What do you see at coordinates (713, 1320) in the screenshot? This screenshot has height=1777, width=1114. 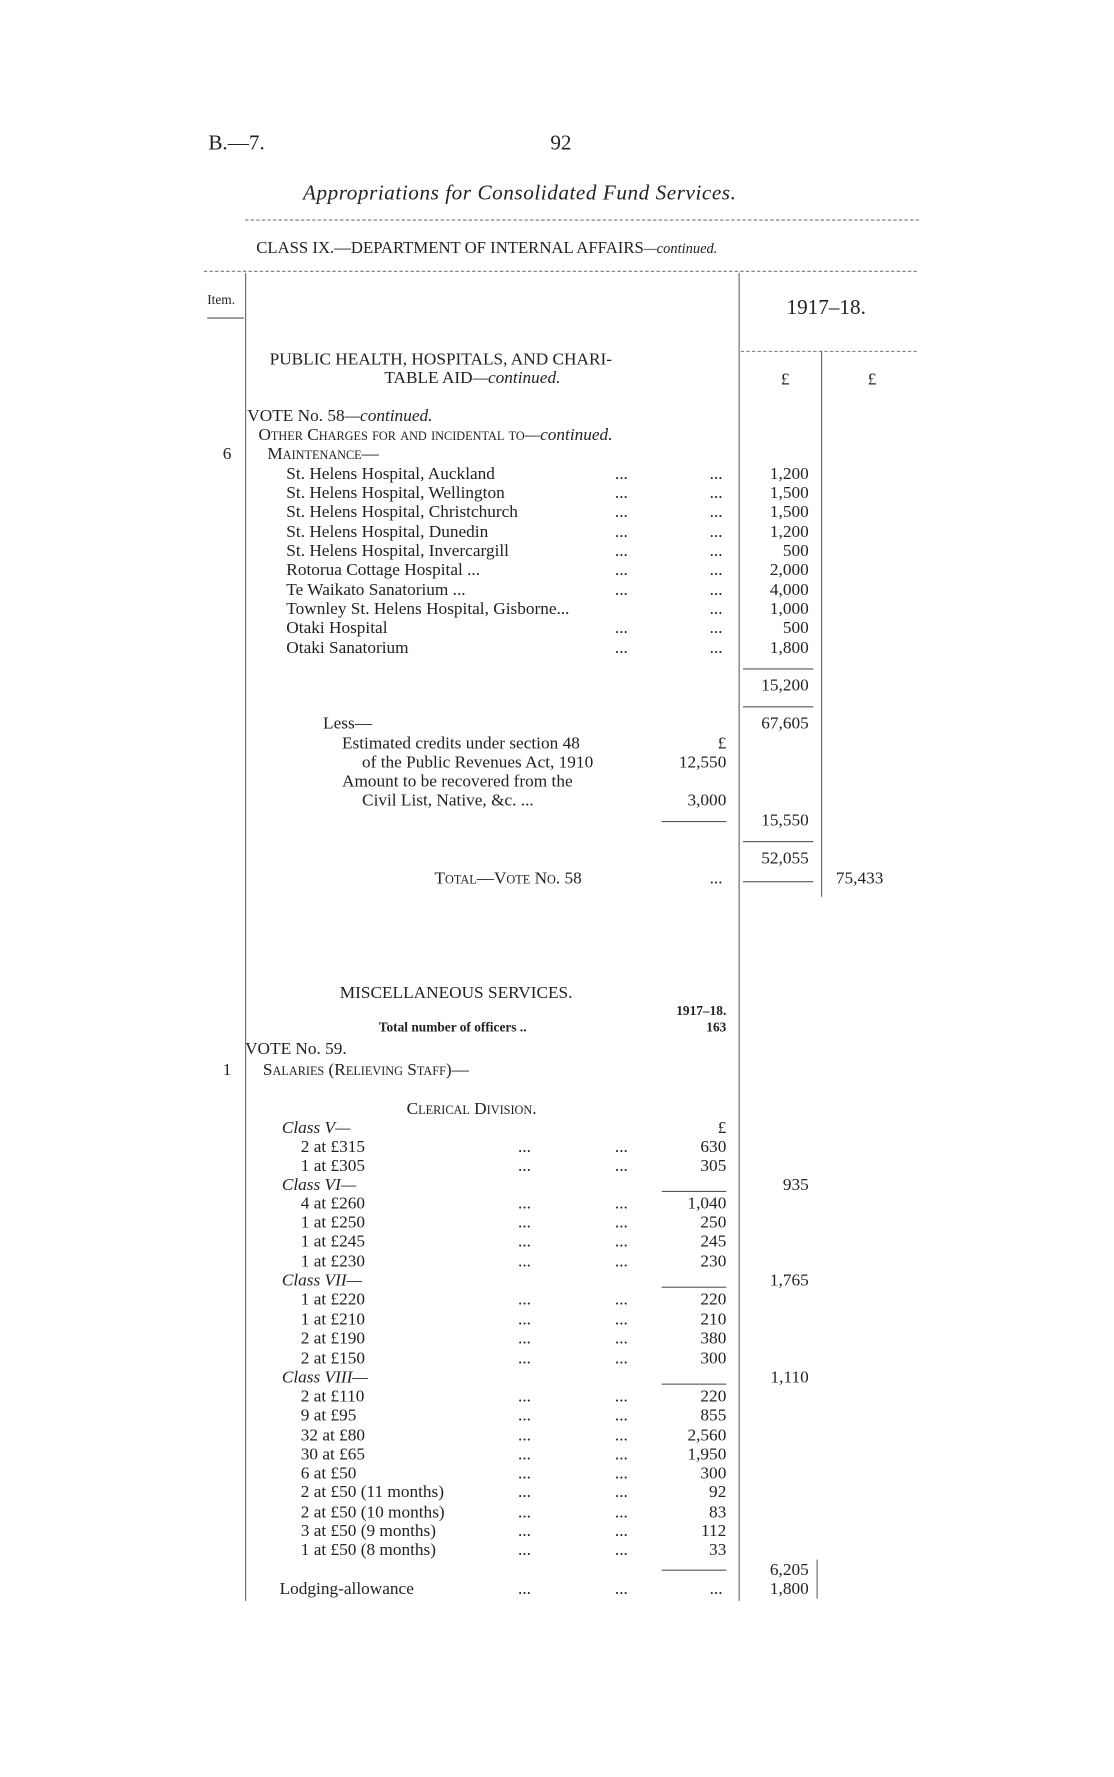 I see `amount-detail: 210` at bounding box center [713, 1320].